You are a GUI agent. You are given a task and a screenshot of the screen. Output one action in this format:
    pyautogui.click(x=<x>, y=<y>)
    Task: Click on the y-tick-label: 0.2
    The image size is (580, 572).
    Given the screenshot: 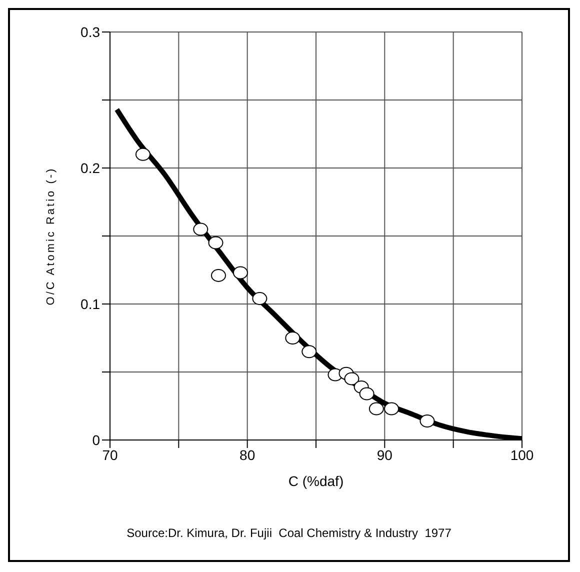 What is the action you would take?
    pyautogui.click(x=90, y=168)
    